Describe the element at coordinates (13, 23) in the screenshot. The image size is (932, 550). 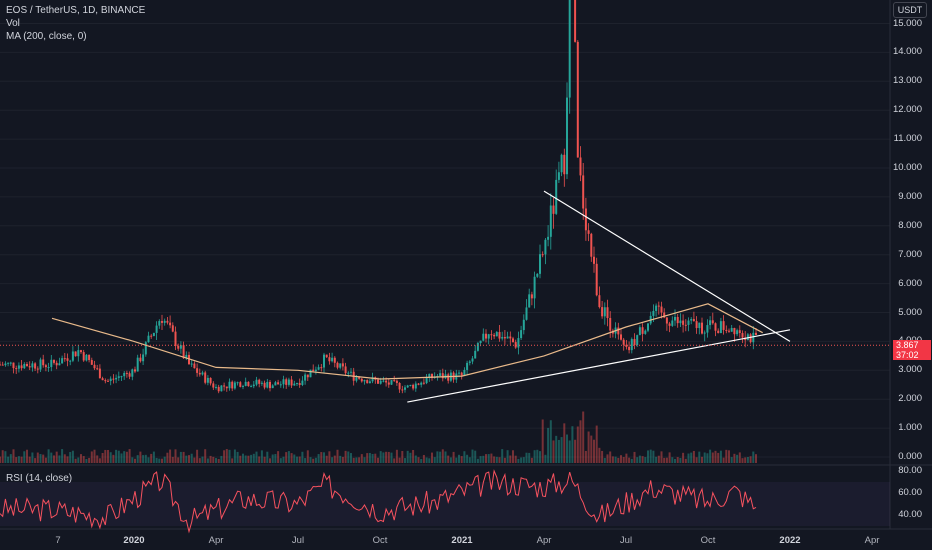
I see `volume-legend: Vol` at that location.